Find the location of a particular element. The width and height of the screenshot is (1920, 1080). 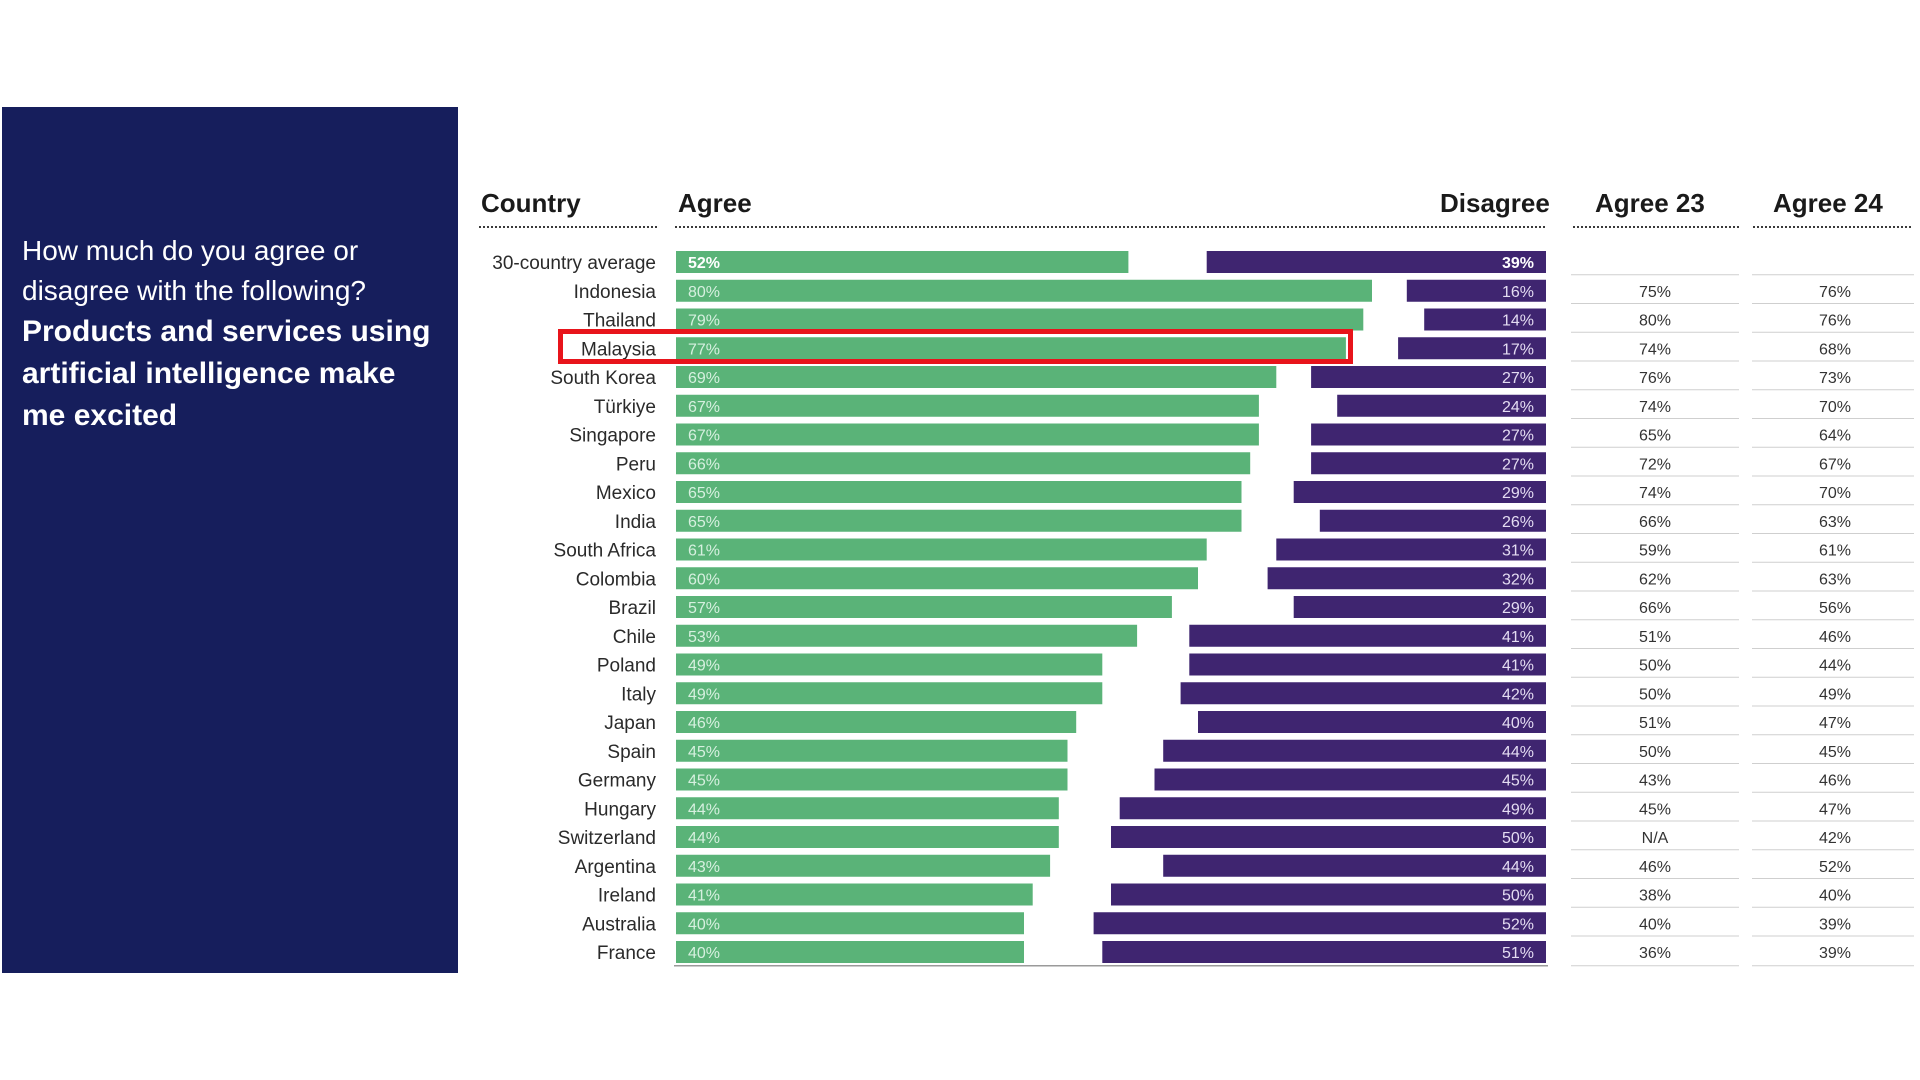

agree23-value-indonesia: 75% is located at coordinates (1655, 292).